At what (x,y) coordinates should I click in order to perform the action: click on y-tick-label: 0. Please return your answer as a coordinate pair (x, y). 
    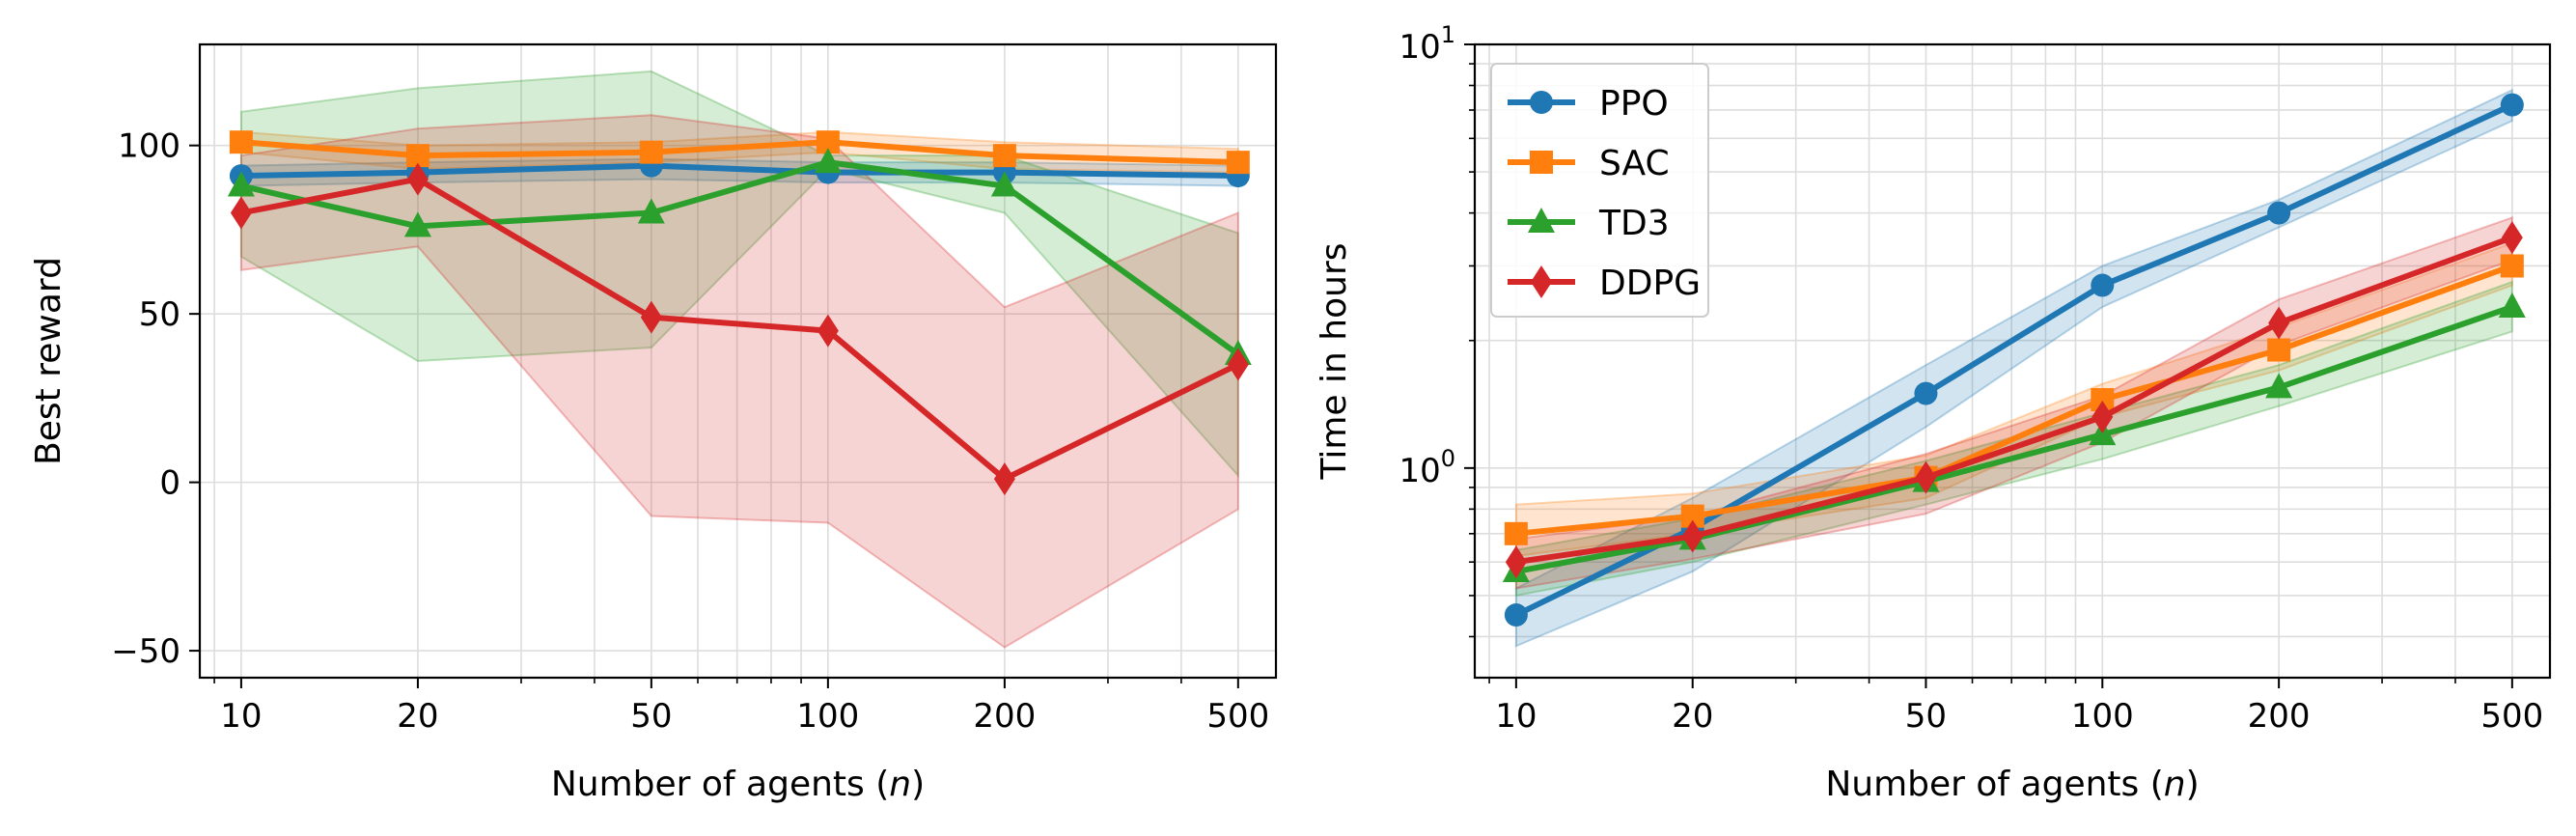
    Looking at the image, I should click on (169, 483).